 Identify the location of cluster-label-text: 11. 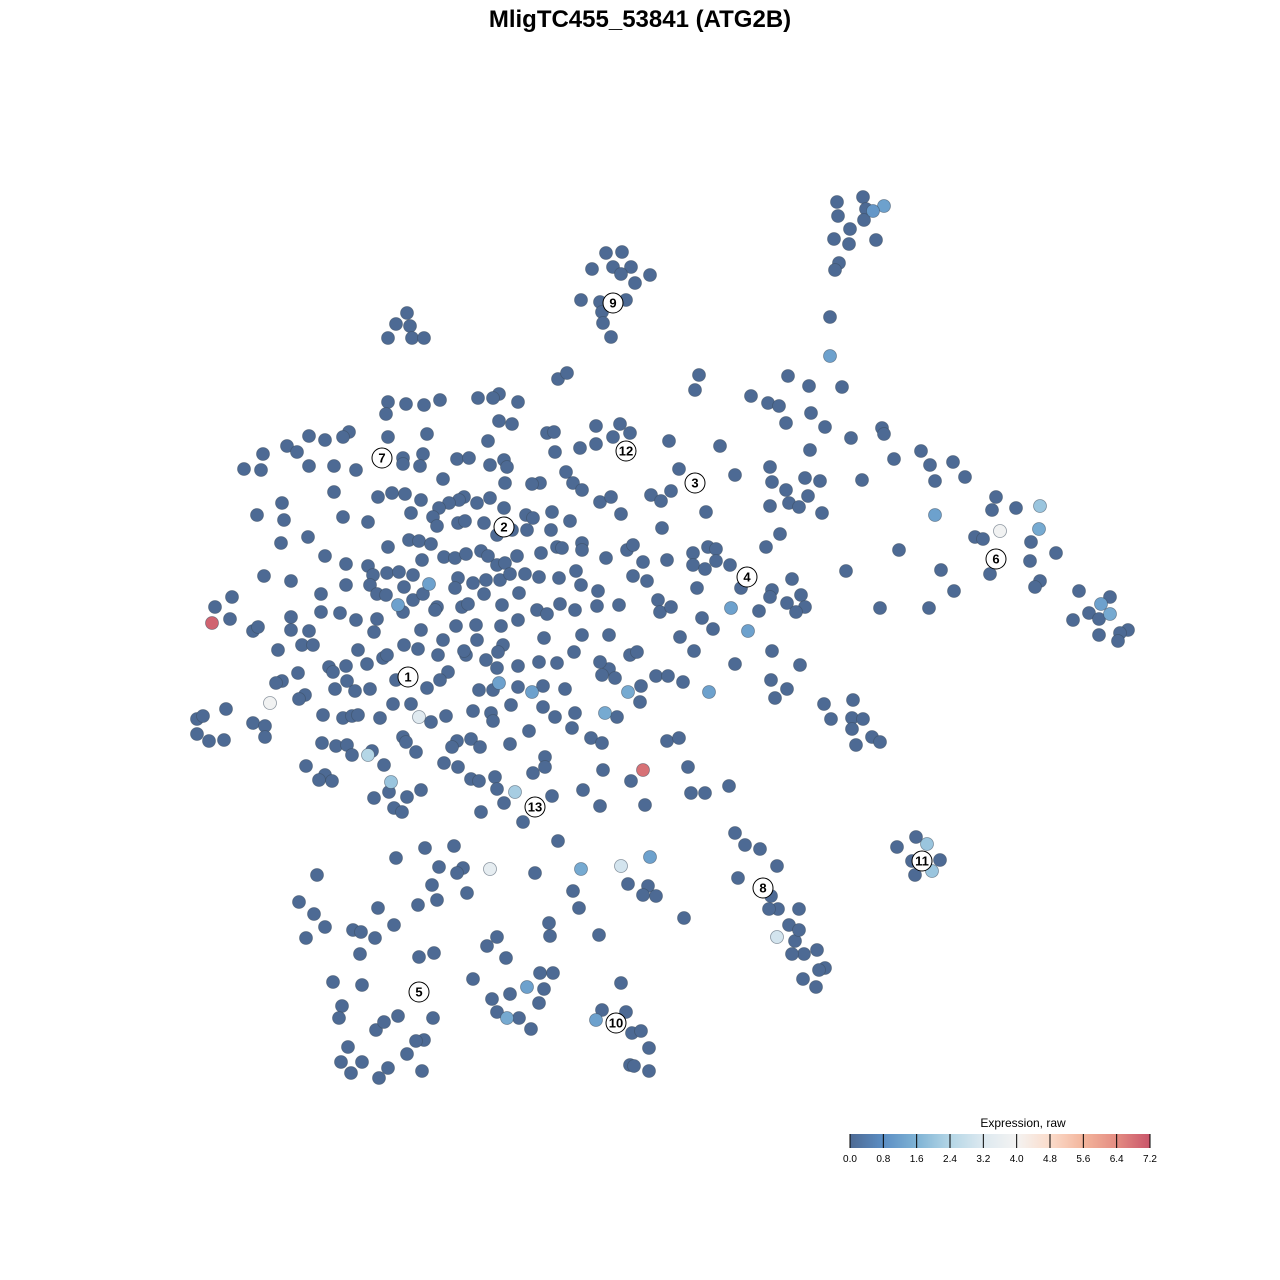
(922, 861).